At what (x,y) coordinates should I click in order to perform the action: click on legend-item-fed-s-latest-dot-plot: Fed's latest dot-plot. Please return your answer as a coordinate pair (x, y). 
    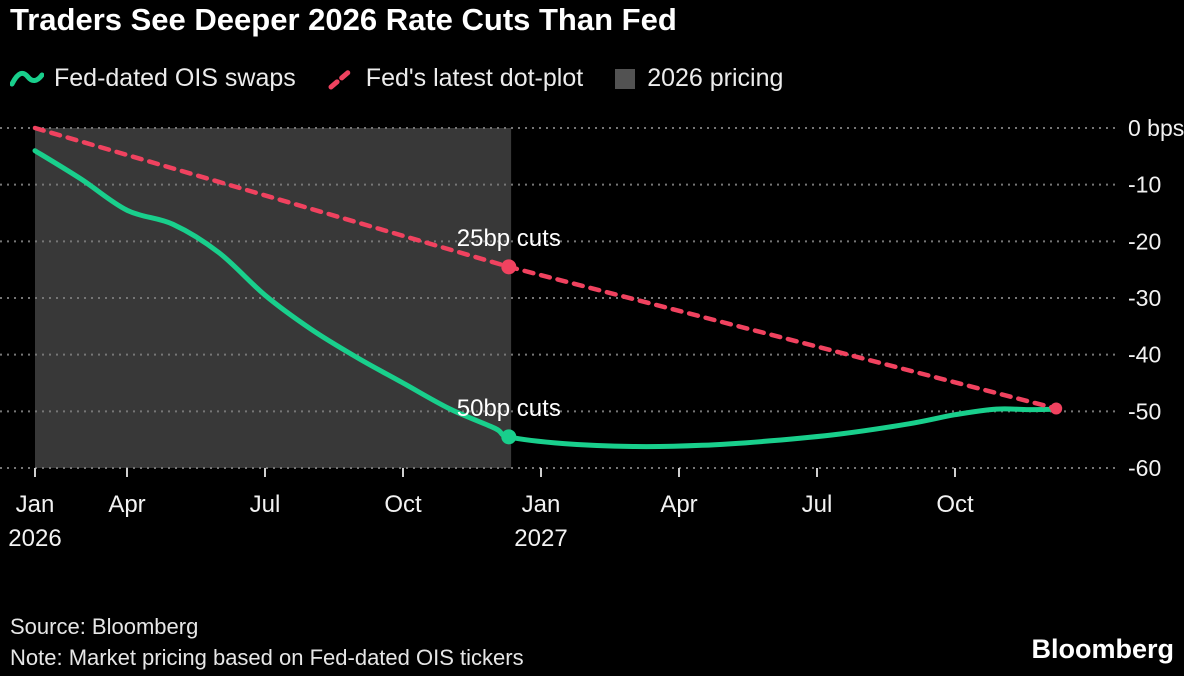
    Looking at the image, I should click on (454, 78).